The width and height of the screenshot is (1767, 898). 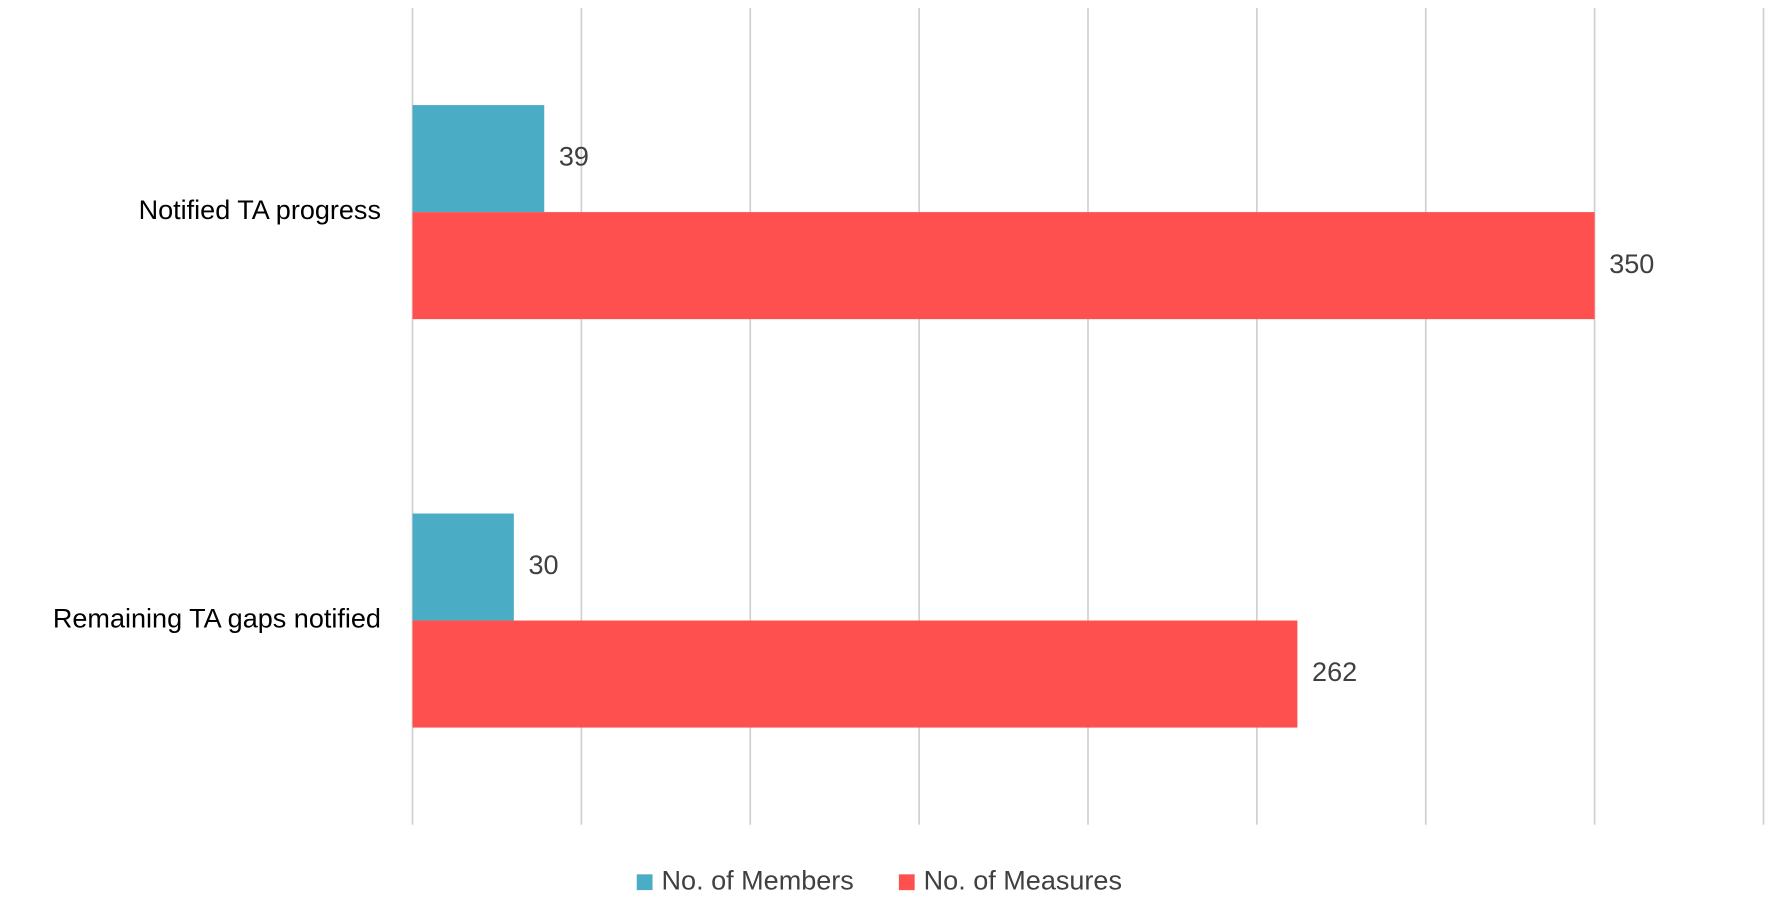 I want to click on y-tick-label: Notified TA progress, so click(x=260, y=210).